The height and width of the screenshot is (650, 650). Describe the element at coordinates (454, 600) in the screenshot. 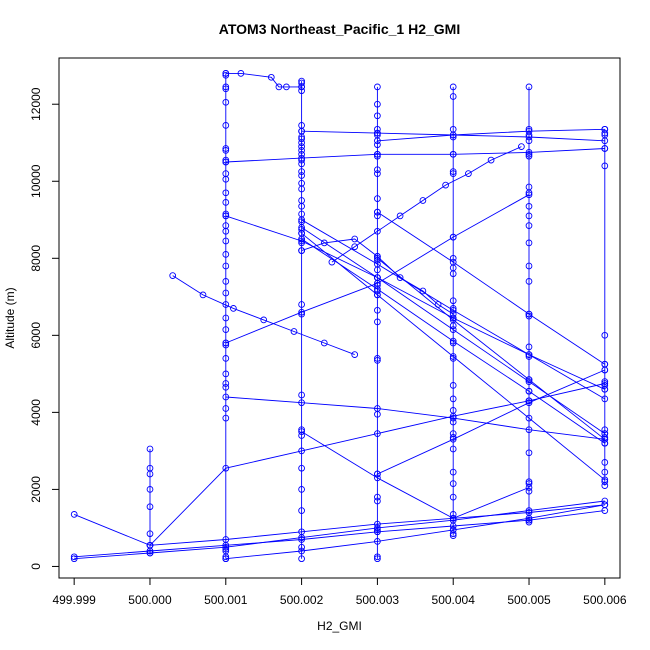

I see `x-tick-label: 500.004` at that location.